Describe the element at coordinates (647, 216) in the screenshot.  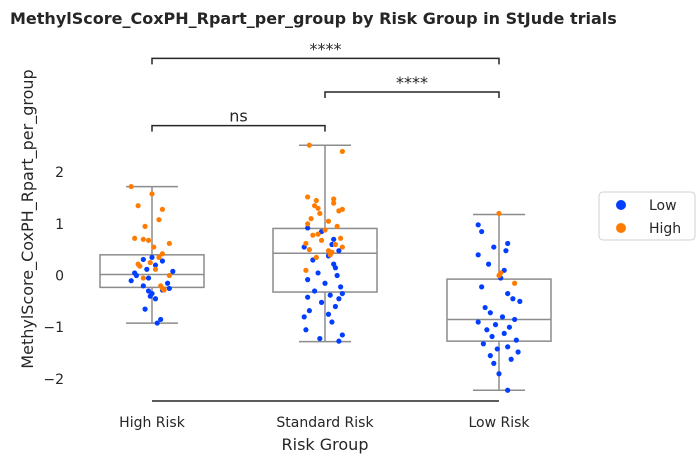
I see `legend: Low High` at that location.